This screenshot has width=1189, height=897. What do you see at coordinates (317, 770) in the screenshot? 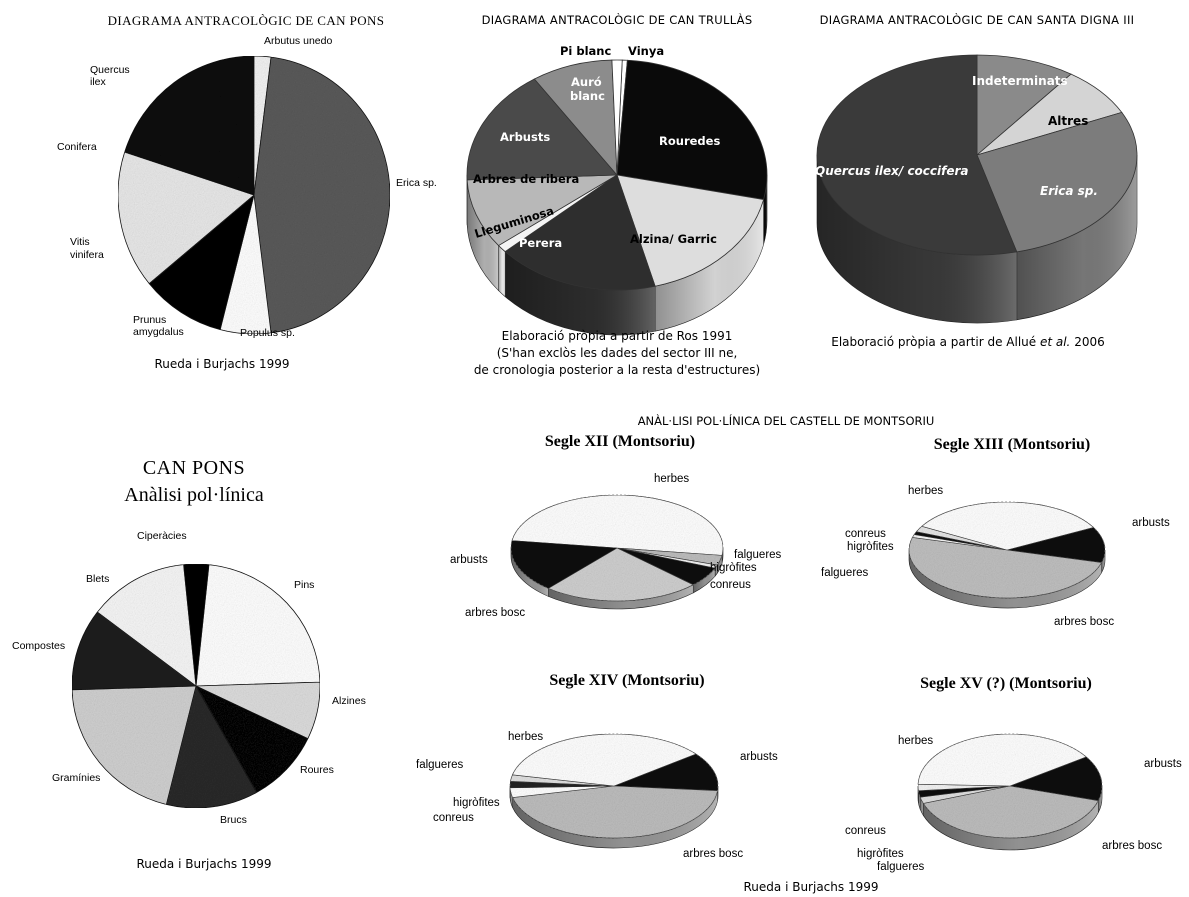
I see `chart4-label-roures: Roures` at bounding box center [317, 770].